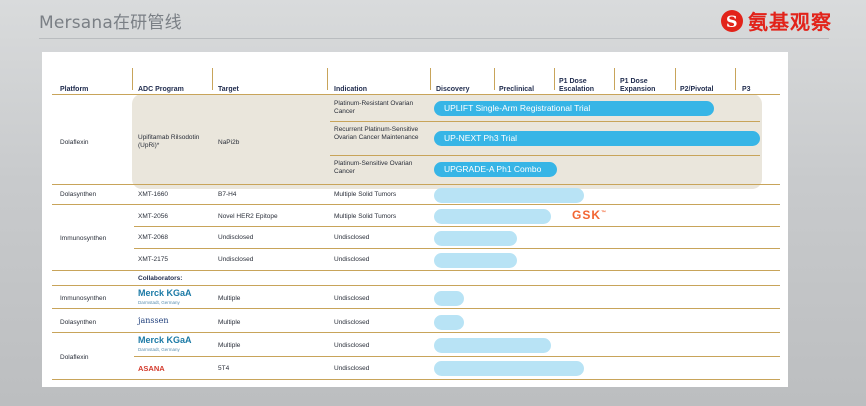 Image resolution: width=866 pixels, height=406 pixels. What do you see at coordinates (153, 320) in the screenshot?
I see `janssen-partner-logo: janssen` at bounding box center [153, 320].